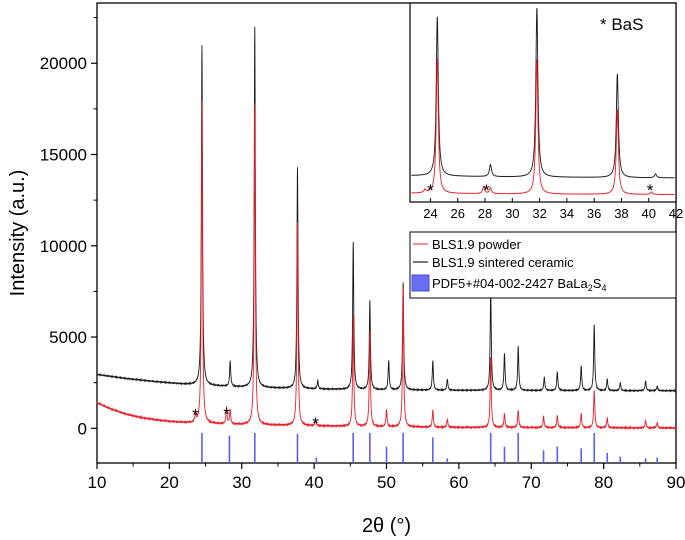 The image size is (685, 540). What do you see at coordinates (63, 155) in the screenshot?
I see `y-tick-label: 15000` at bounding box center [63, 155].